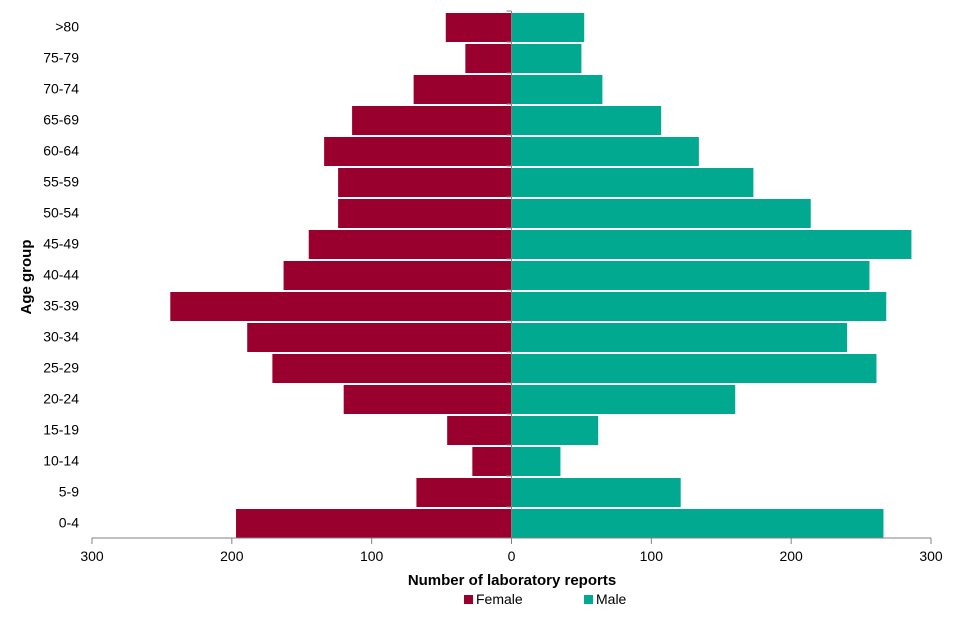 Image resolution: width=960 pixels, height=640 pixels. Describe the element at coordinates (26, 277) in the screenshot. I see `y-axis-title: Age group` at that location.